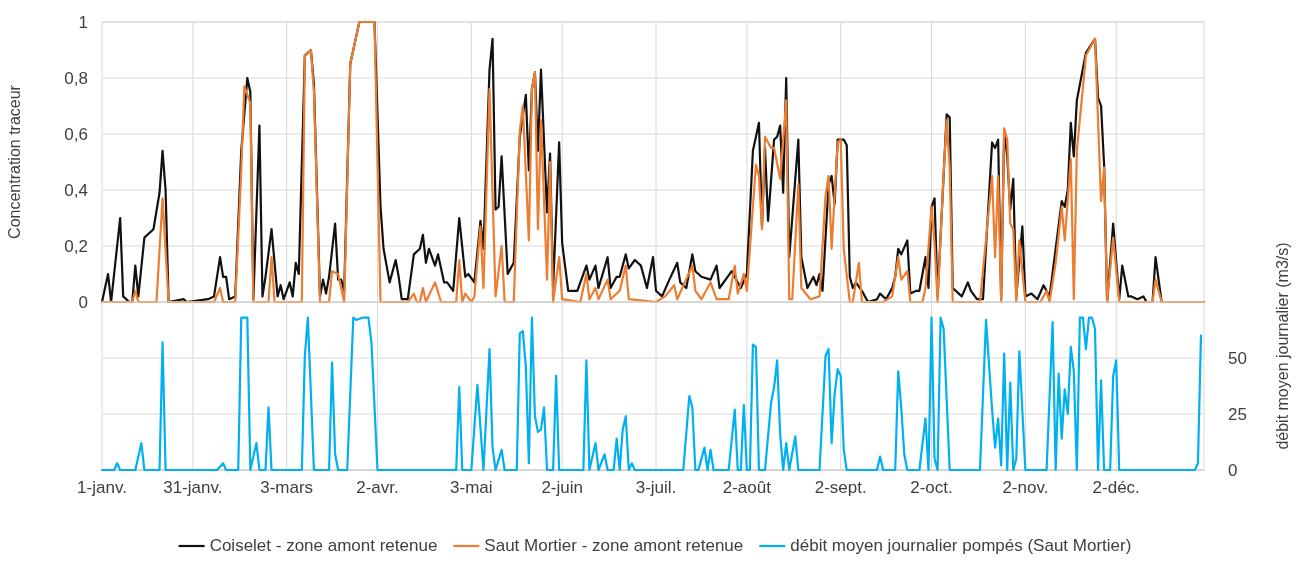 Image resolution: width=1310 pixels, height=571 pixels. What do you see at coordinates (102, 487) in the screenshot?
I see `x-tick-label: 1-janv.` at bounding box center [102, 487].